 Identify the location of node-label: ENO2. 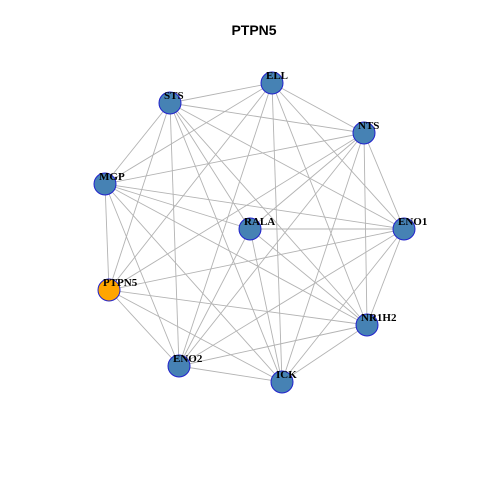
(188, 359).